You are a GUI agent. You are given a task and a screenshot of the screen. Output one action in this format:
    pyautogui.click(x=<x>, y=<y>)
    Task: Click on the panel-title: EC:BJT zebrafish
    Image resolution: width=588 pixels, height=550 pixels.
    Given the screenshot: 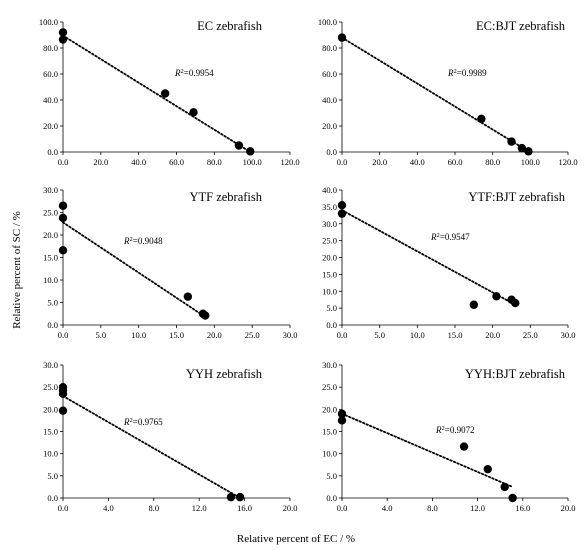 What is the action you would take?
    pyautogui.click(x=521, y=26)
    